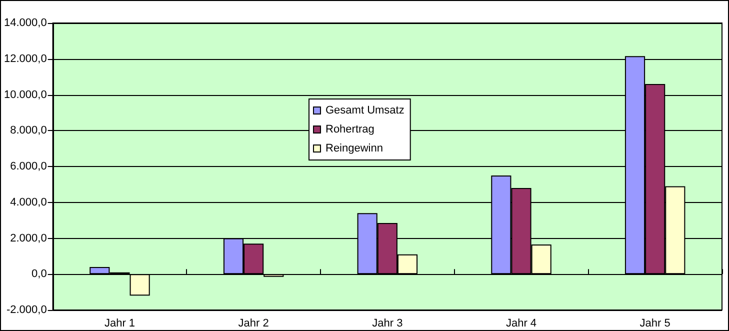 This screenshot has height=331, width=729. Describe the element at coordinates (365, 110) in the screenshot. I see `legend-label: Gesamt Umsatz` at that location.